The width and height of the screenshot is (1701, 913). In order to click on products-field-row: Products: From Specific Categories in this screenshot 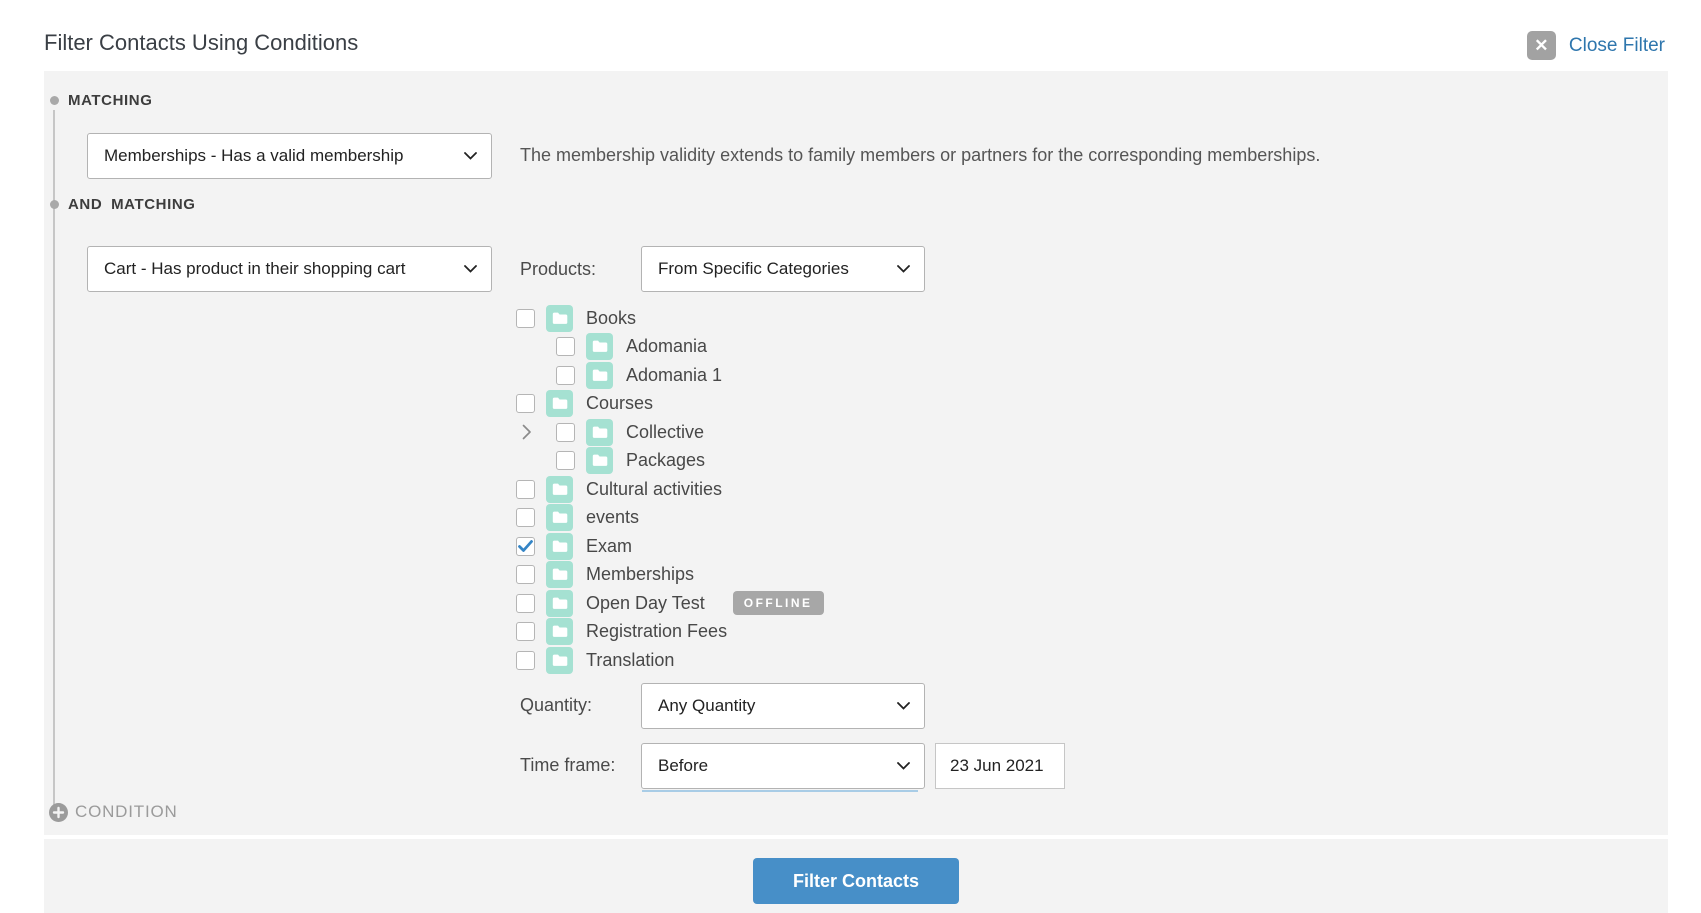, I will do `click(792, 269)`.